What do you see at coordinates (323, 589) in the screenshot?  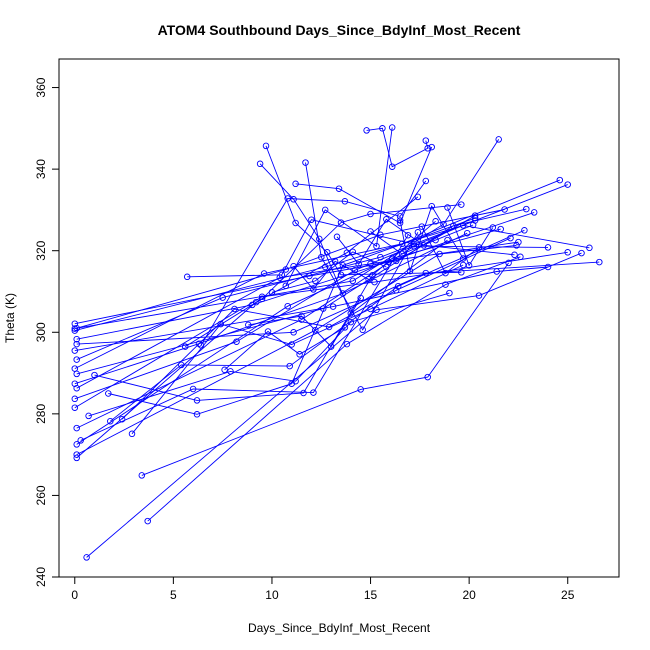 I see `x-axis: 0 5 10 15 20 25` at bounding box center [323, 589].